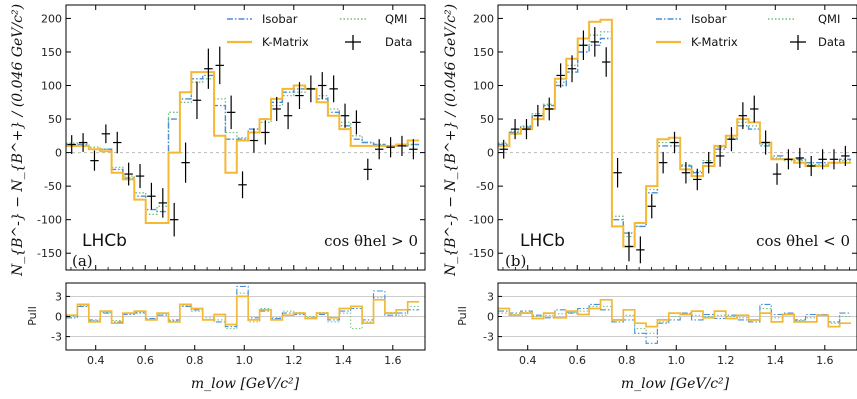 The image size is (857, 399). Describe the element at coordinates (488, 337) in the screenshot. I see `pull-y-tick-label: -3` at that location.